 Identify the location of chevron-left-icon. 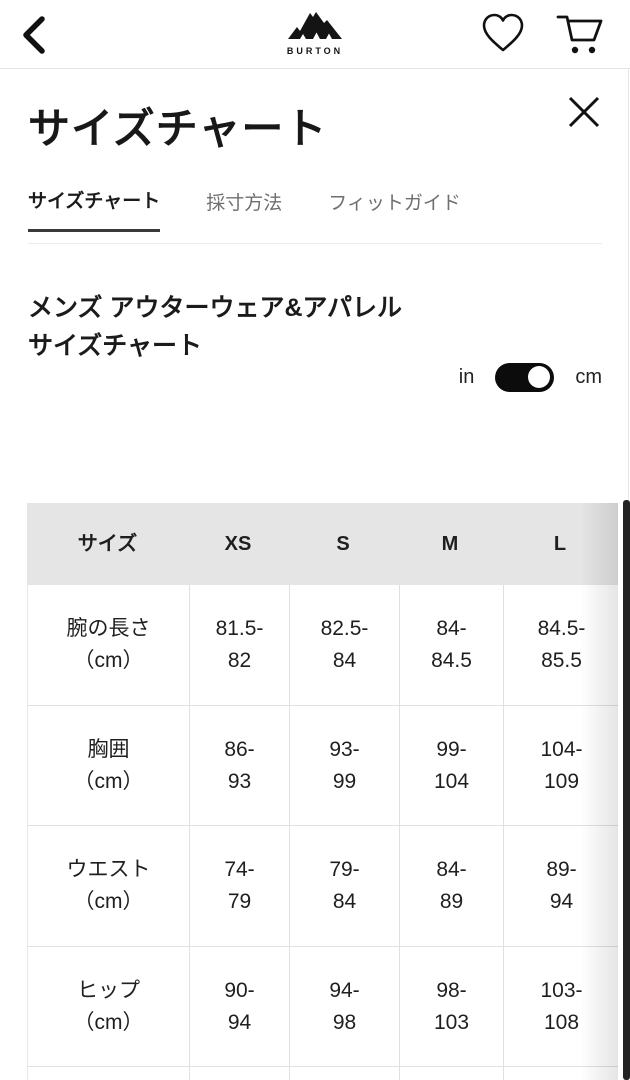
(34, 37).